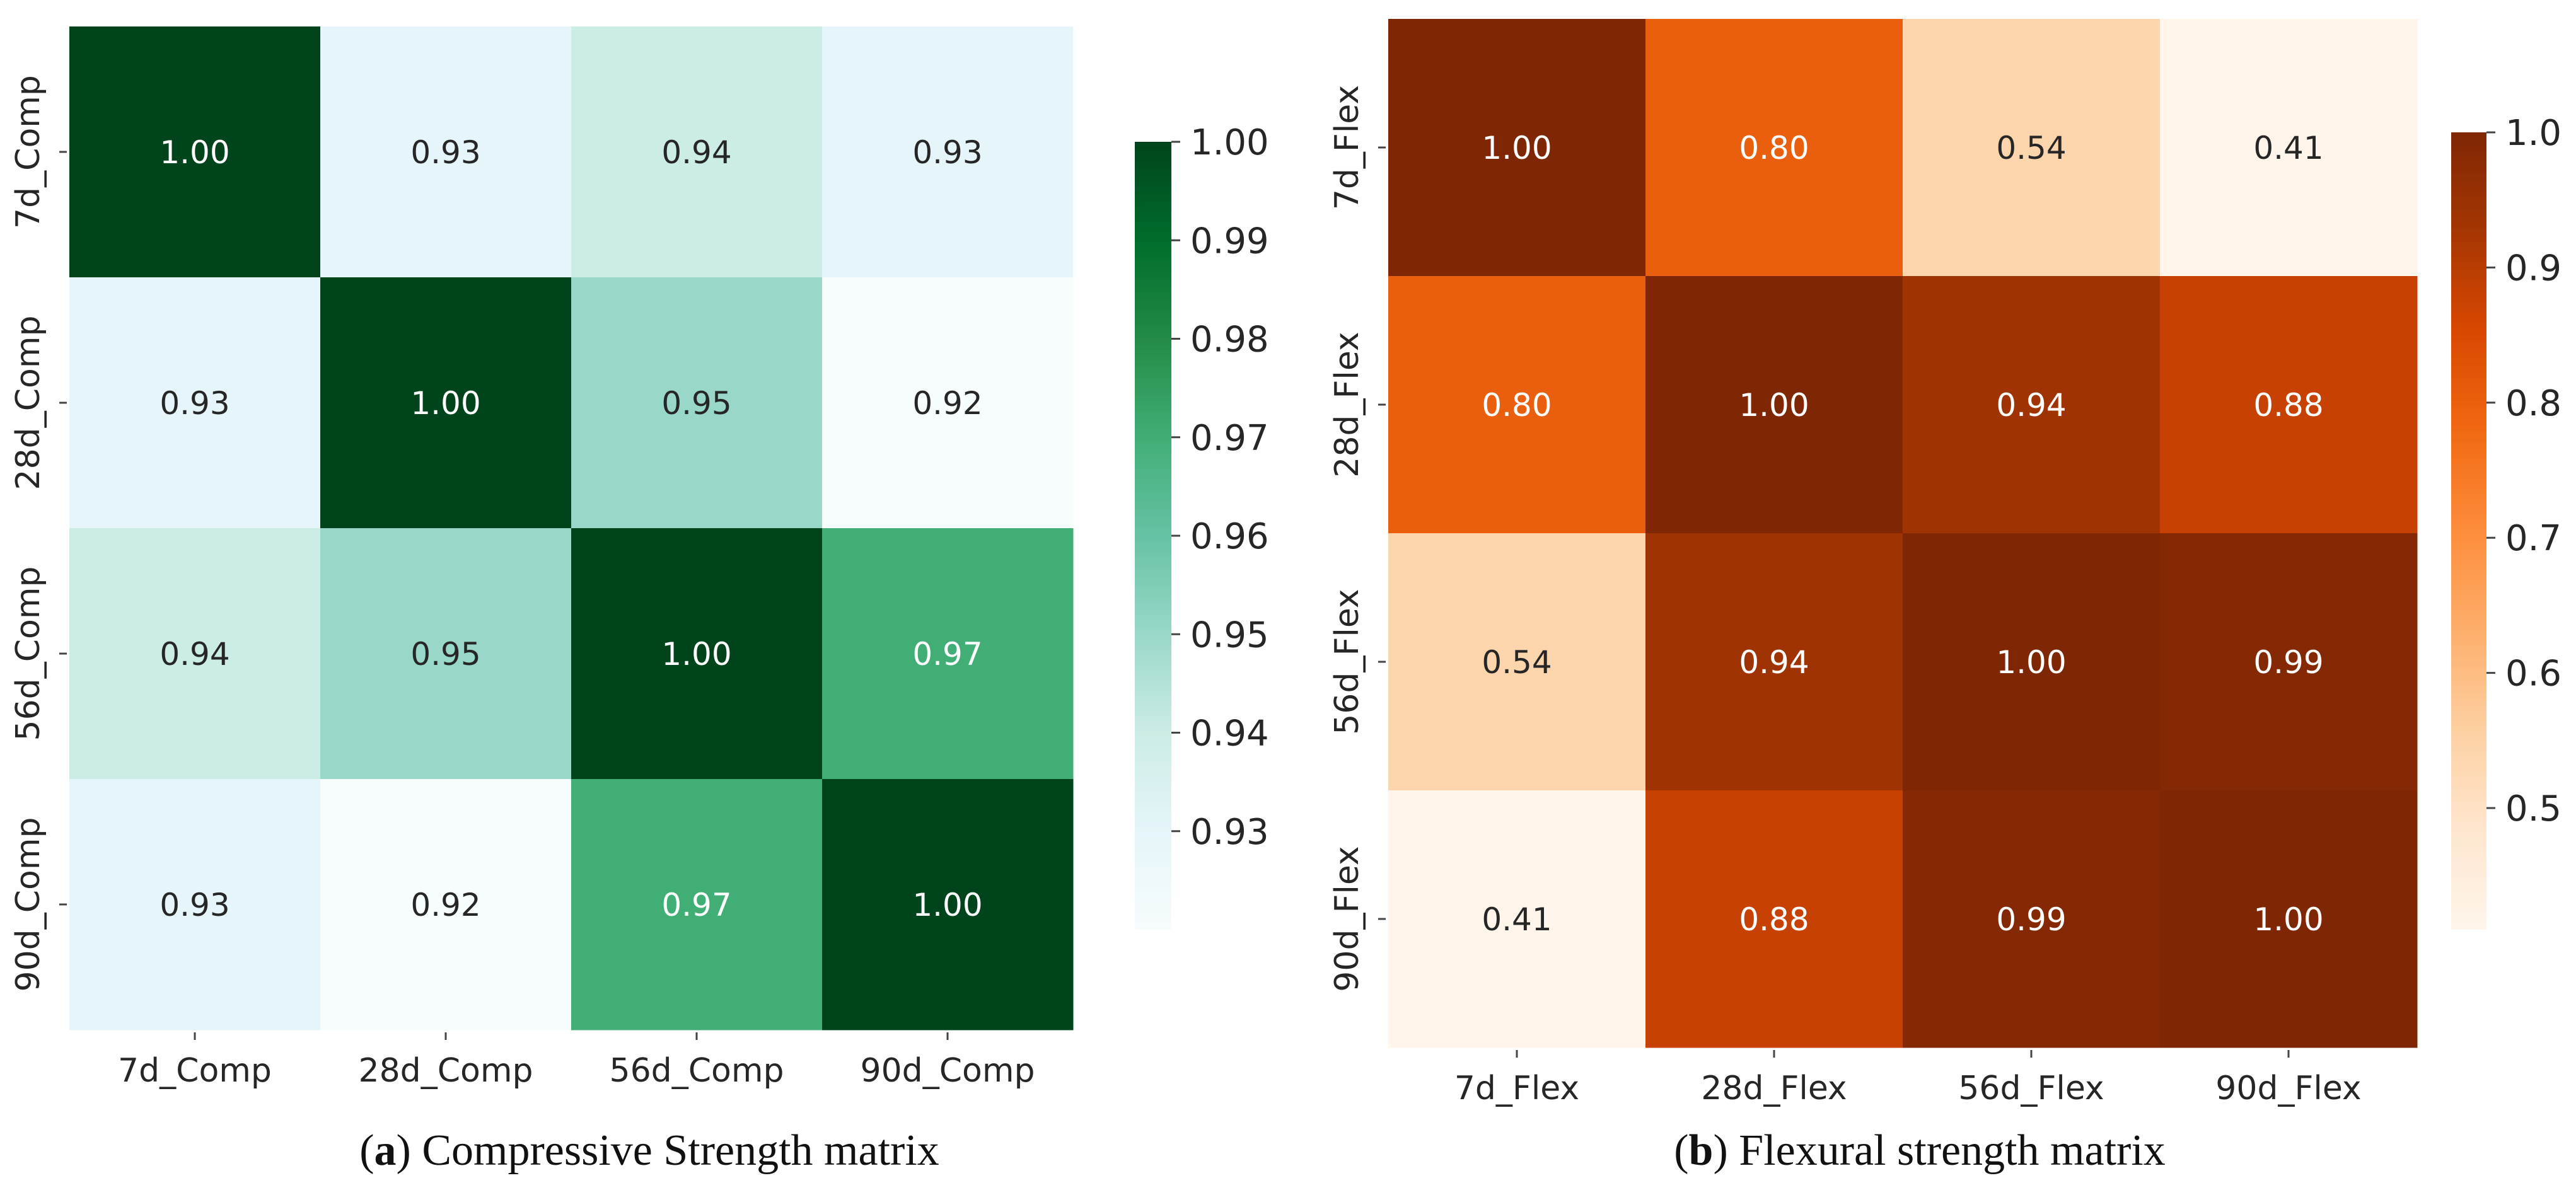  I want to click on heatmap-cell-b-r2-c2, so click(2032, 662).